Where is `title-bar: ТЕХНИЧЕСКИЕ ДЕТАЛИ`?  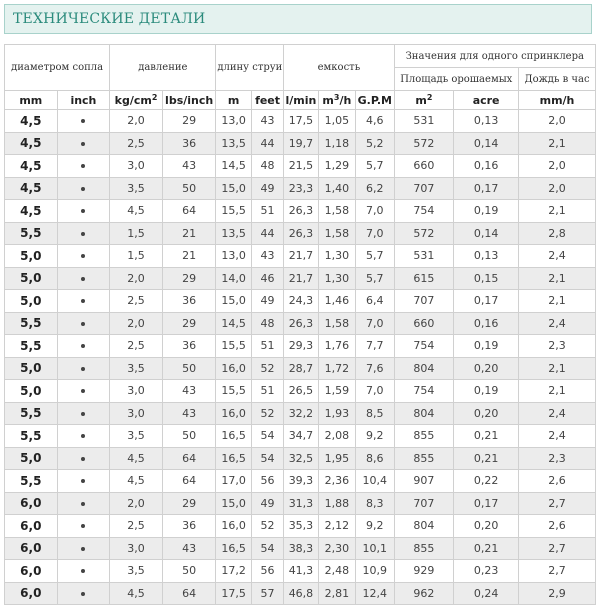
title-bar: ТЕХНИЧЕСКИЕ ДЕТАЛИ is located at coordinates (298, 19).